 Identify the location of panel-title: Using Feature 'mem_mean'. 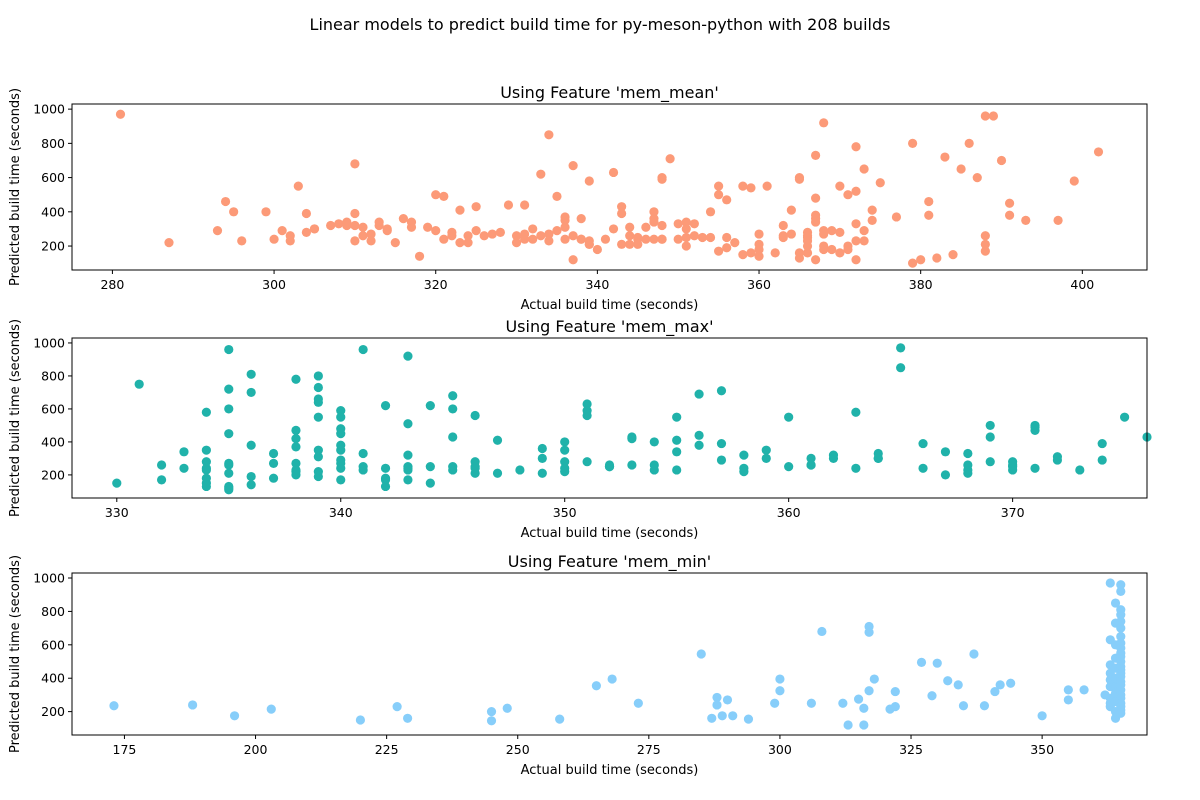
(609, 93).